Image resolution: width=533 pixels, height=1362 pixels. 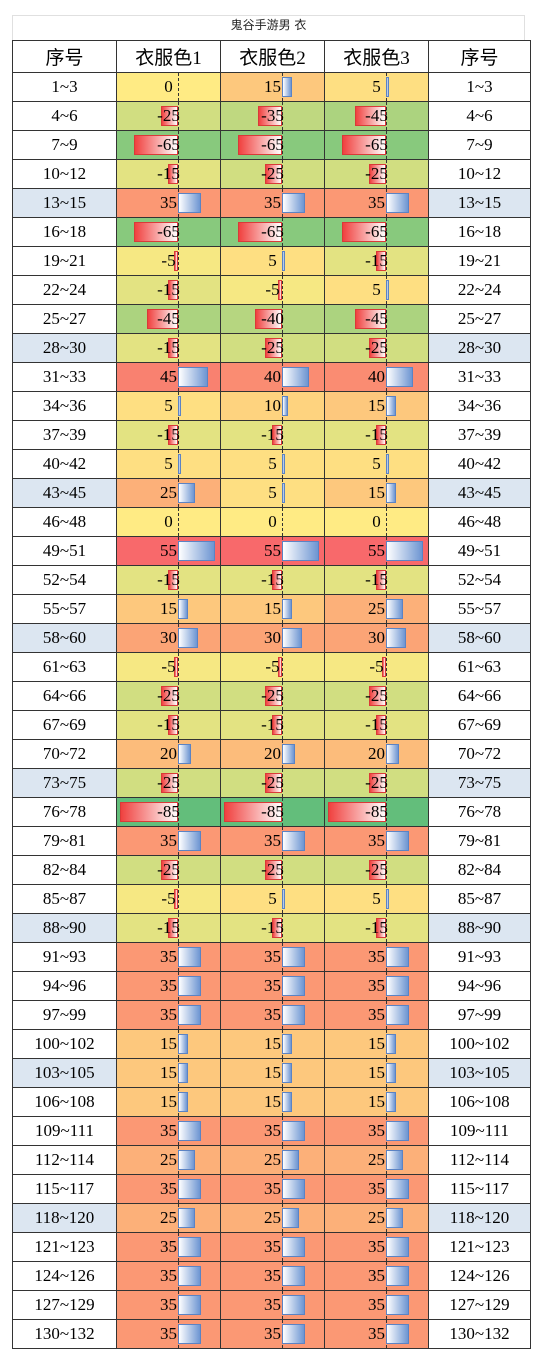 I want to click on row-label: 46~48, so click(x=64, y=522).